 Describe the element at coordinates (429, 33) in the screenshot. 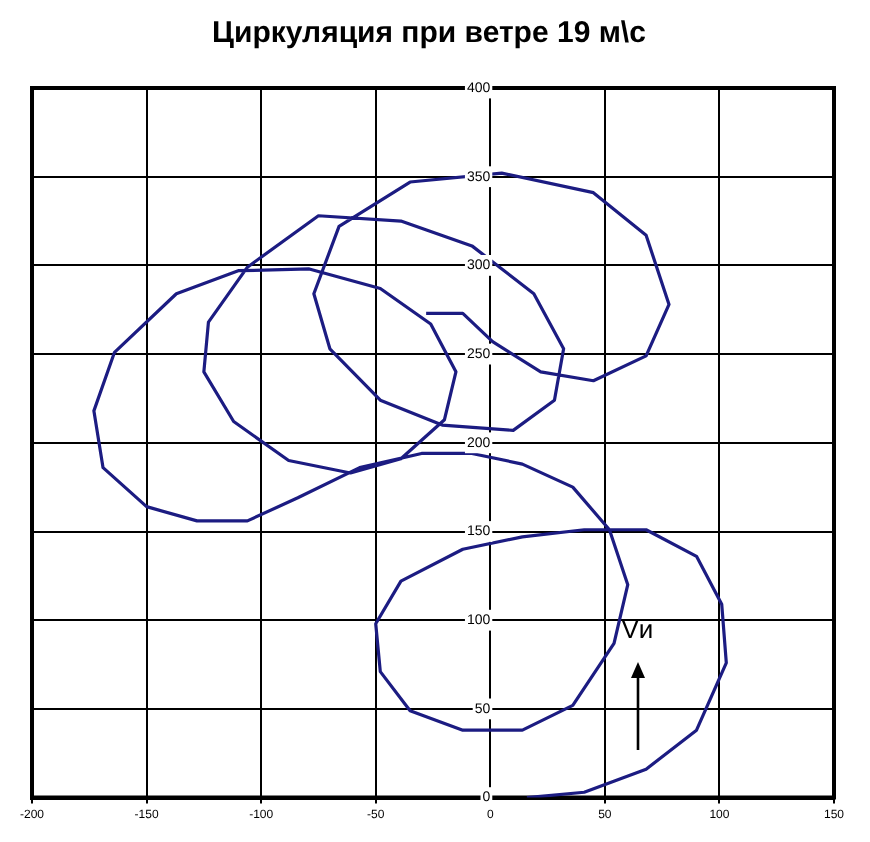

I see `chart-title: Циркуляция при ветре 19 м\с` at that location.